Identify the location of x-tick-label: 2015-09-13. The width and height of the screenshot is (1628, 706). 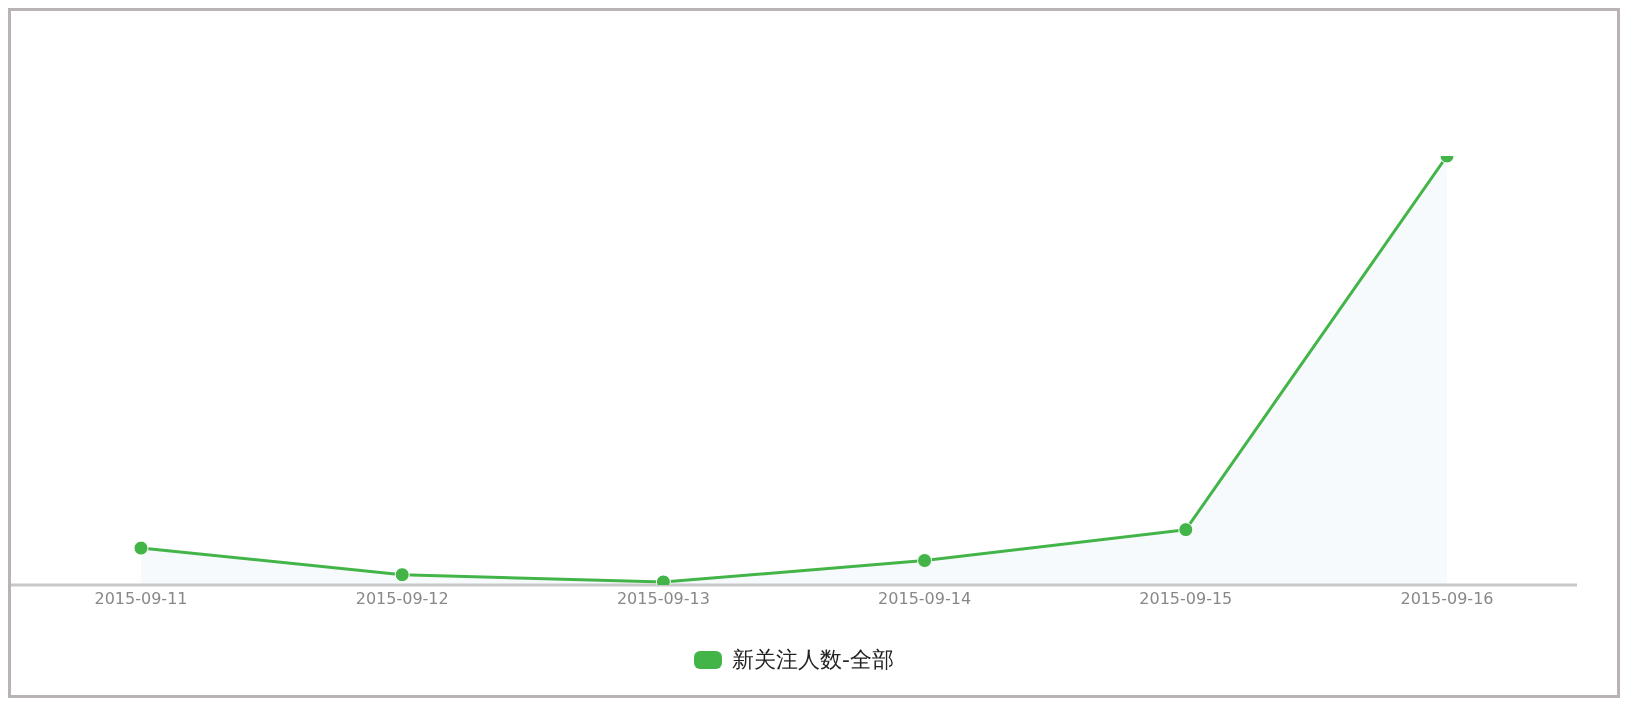
(663, 599).